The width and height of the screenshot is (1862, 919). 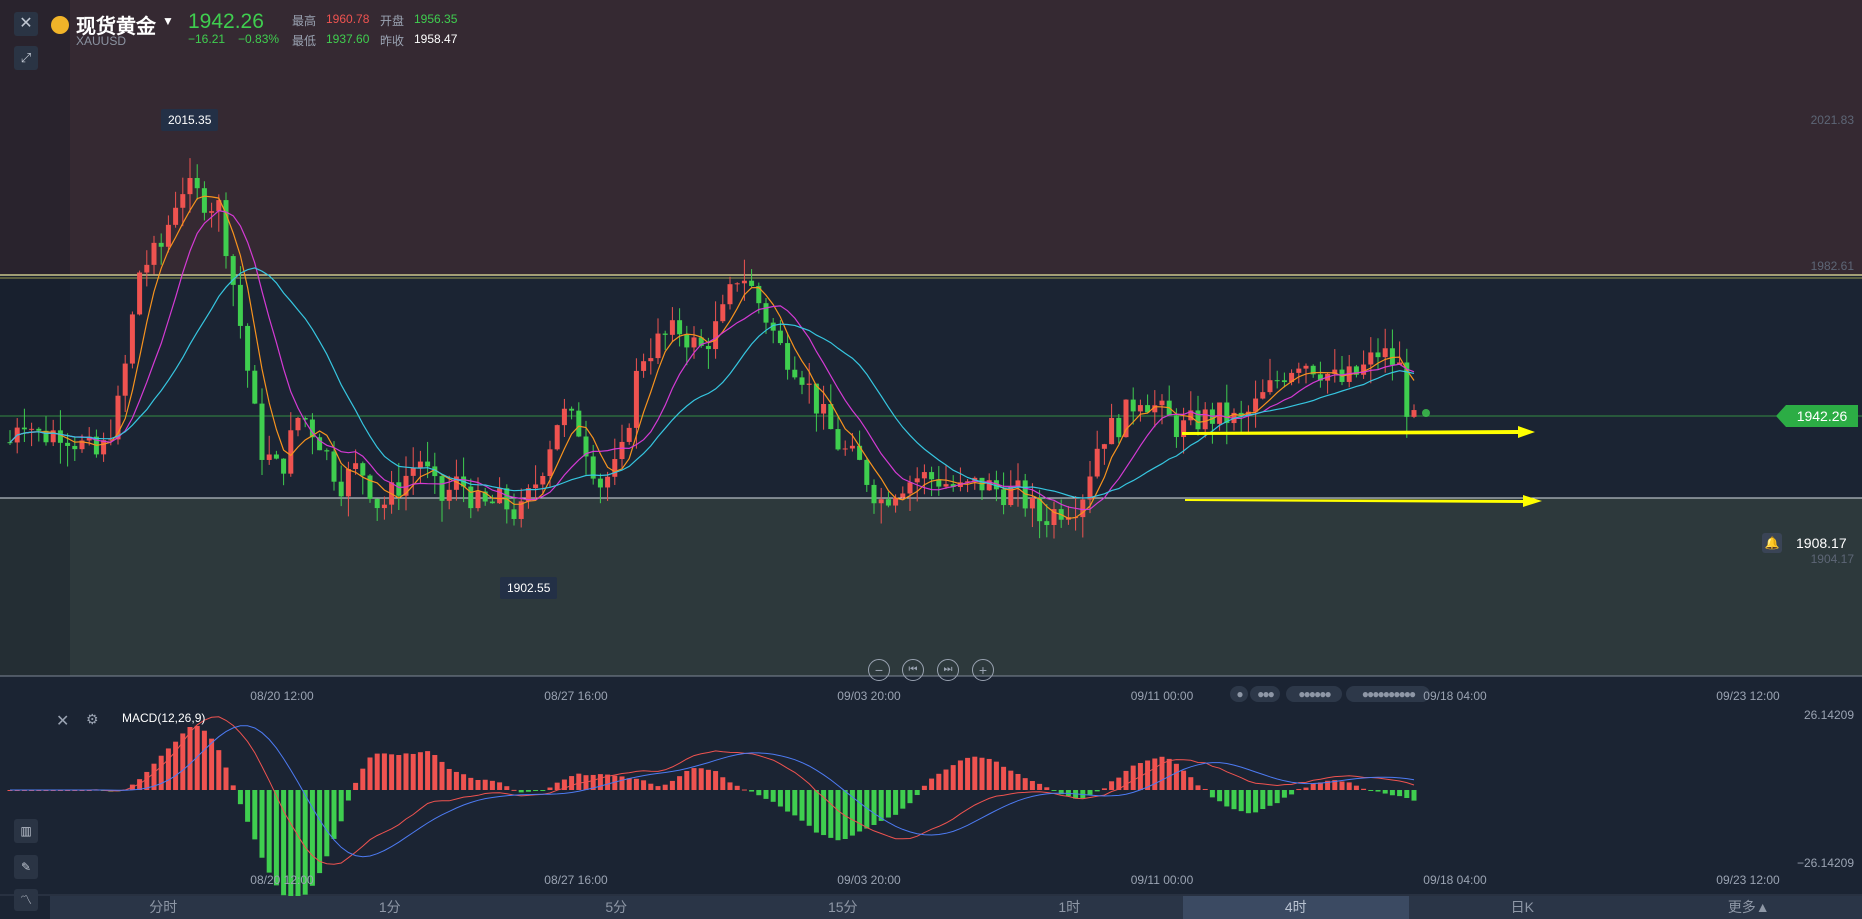 What do you see at coordinates (92, 719) in the screenshot?
I see `gear-icon: ⚙` at bounding box center [92, 719].